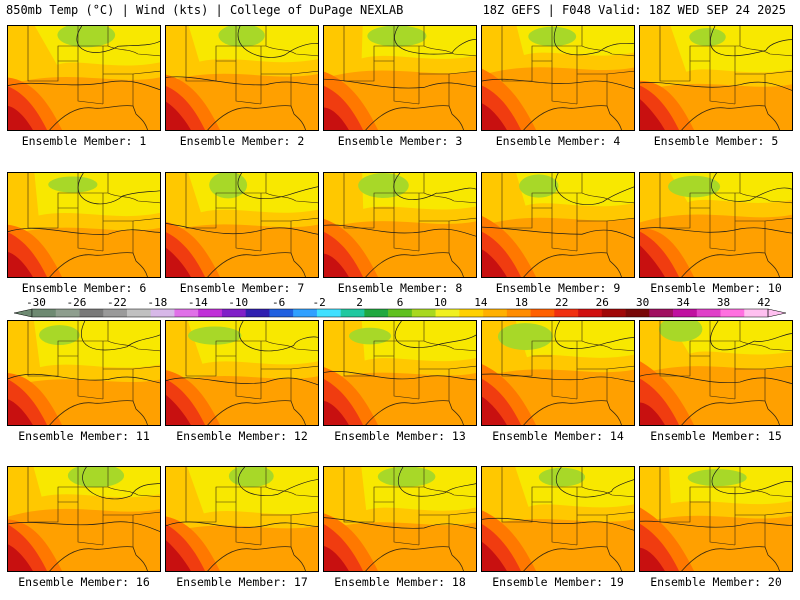 The image size is (800, 600). Describe the element at coordinates (716, 436) in the screenshot. I see `ensemble-member-label: Ensemble Member: 15` at that location.